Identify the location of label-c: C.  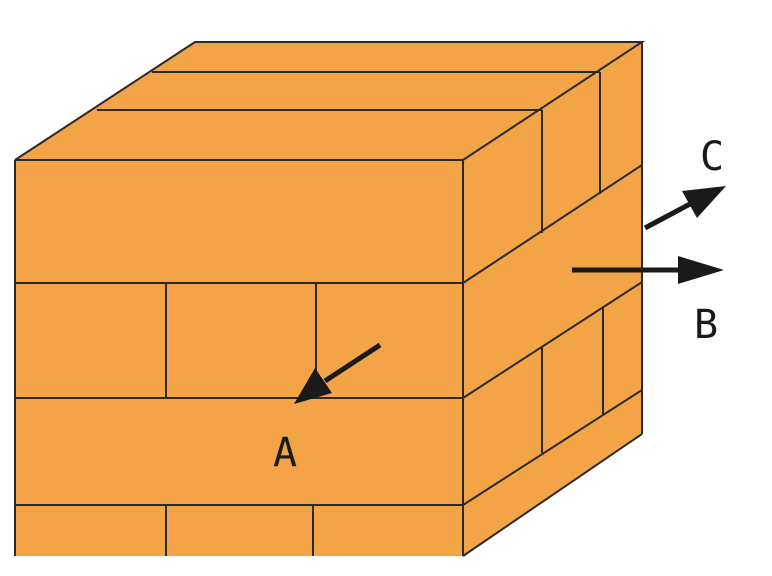
(712, 157).